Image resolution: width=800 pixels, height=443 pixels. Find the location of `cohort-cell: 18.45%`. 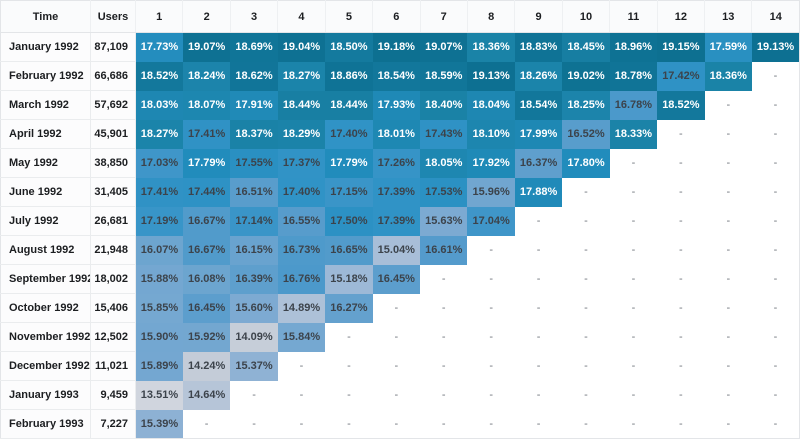

cohort-cell: 18.45% is located at coordinates (586, 47).